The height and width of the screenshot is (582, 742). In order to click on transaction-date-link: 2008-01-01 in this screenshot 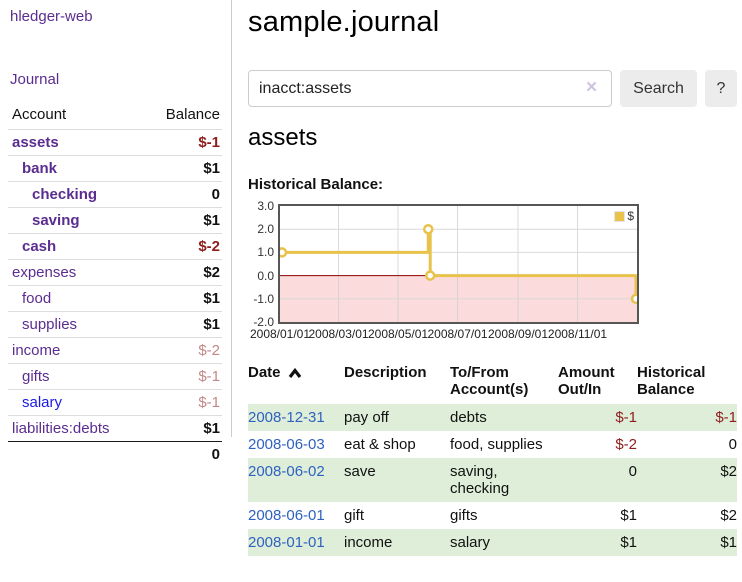, I will do `click(286, 542)`.